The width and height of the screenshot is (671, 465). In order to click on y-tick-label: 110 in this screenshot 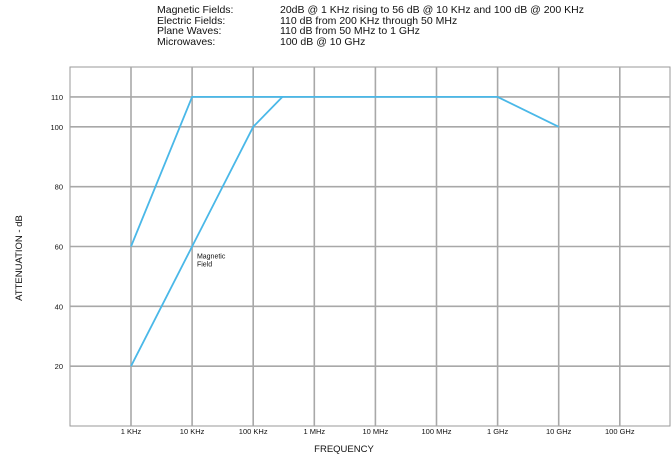, I will do `click(57, 97)`.